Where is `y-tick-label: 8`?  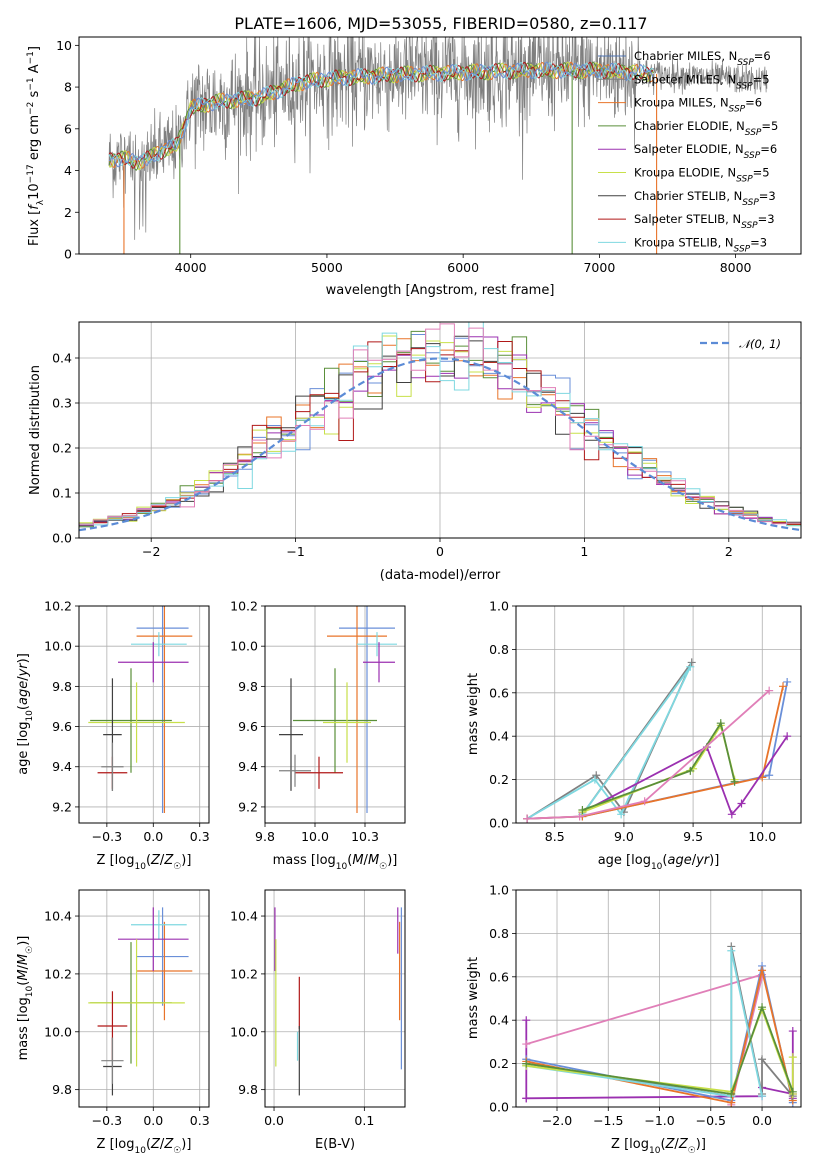 y-tick-label: 8 is located at coordinates (68, 87).